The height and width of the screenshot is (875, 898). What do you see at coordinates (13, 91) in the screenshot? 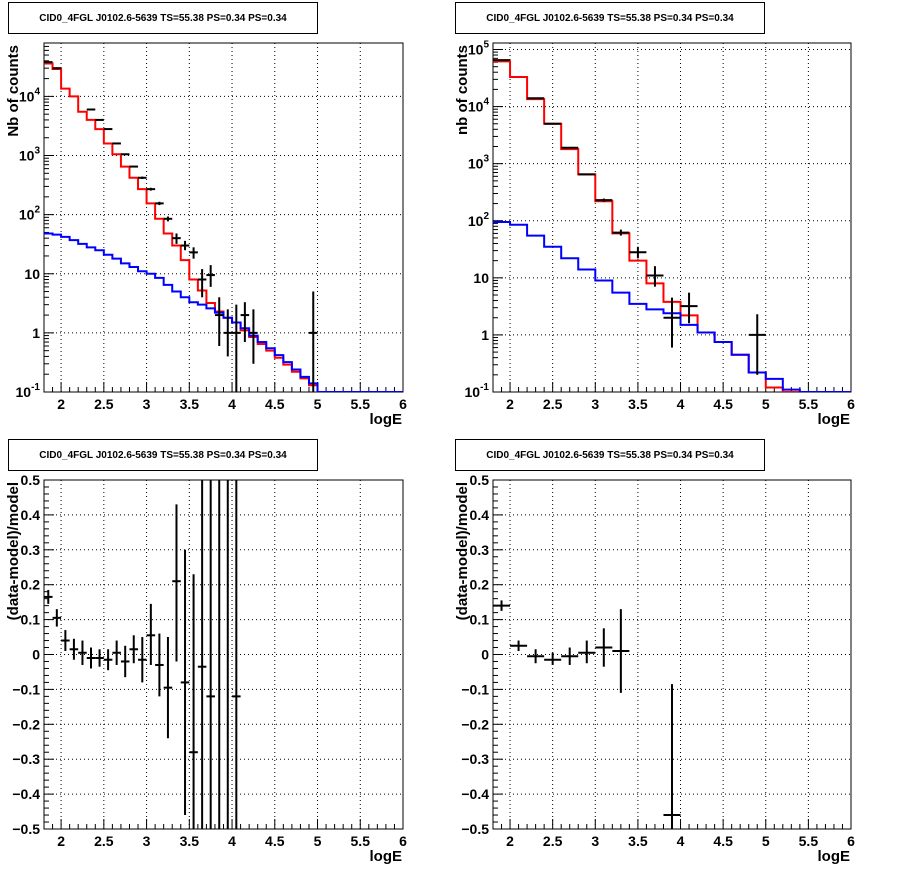
I see `y-axis-label: Nb of counts` at bounding box center [13, 91].